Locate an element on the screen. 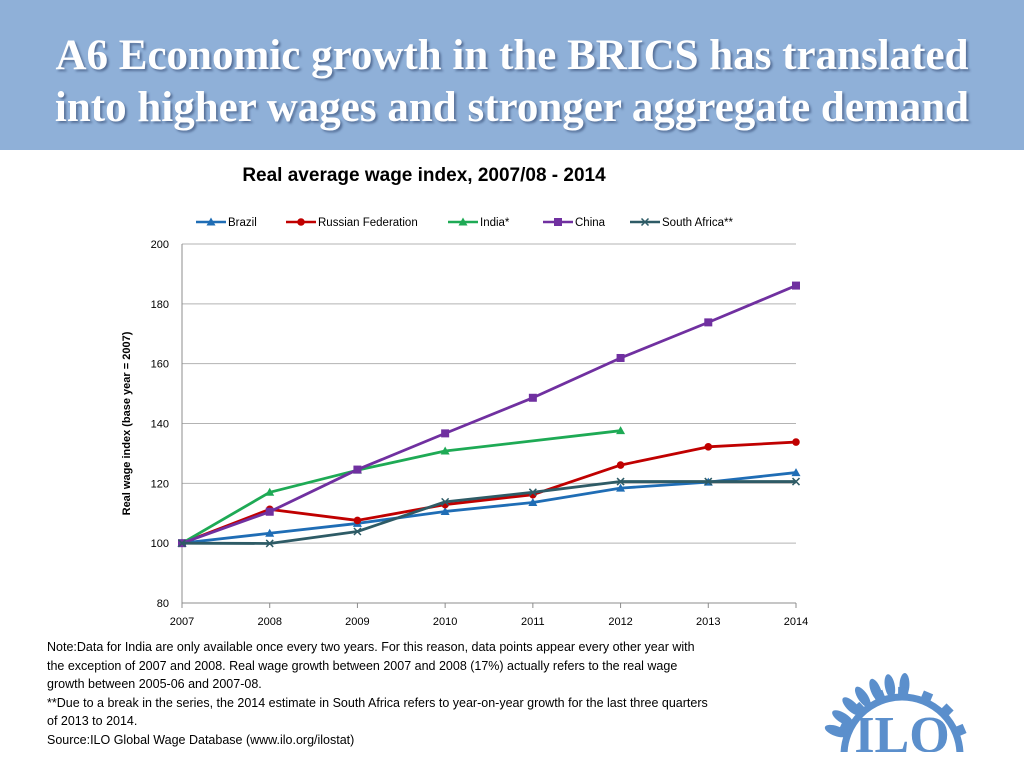 This screenshot has width=1024, height=768. legend-marker-brazil is located at coordinates (211, 221).